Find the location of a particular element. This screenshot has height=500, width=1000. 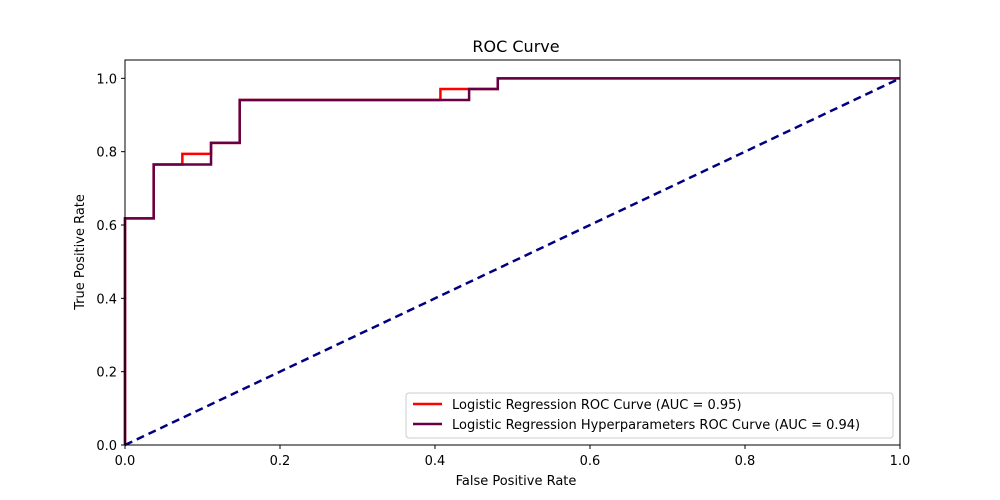

legend-box is located at coordinates (649, 415).